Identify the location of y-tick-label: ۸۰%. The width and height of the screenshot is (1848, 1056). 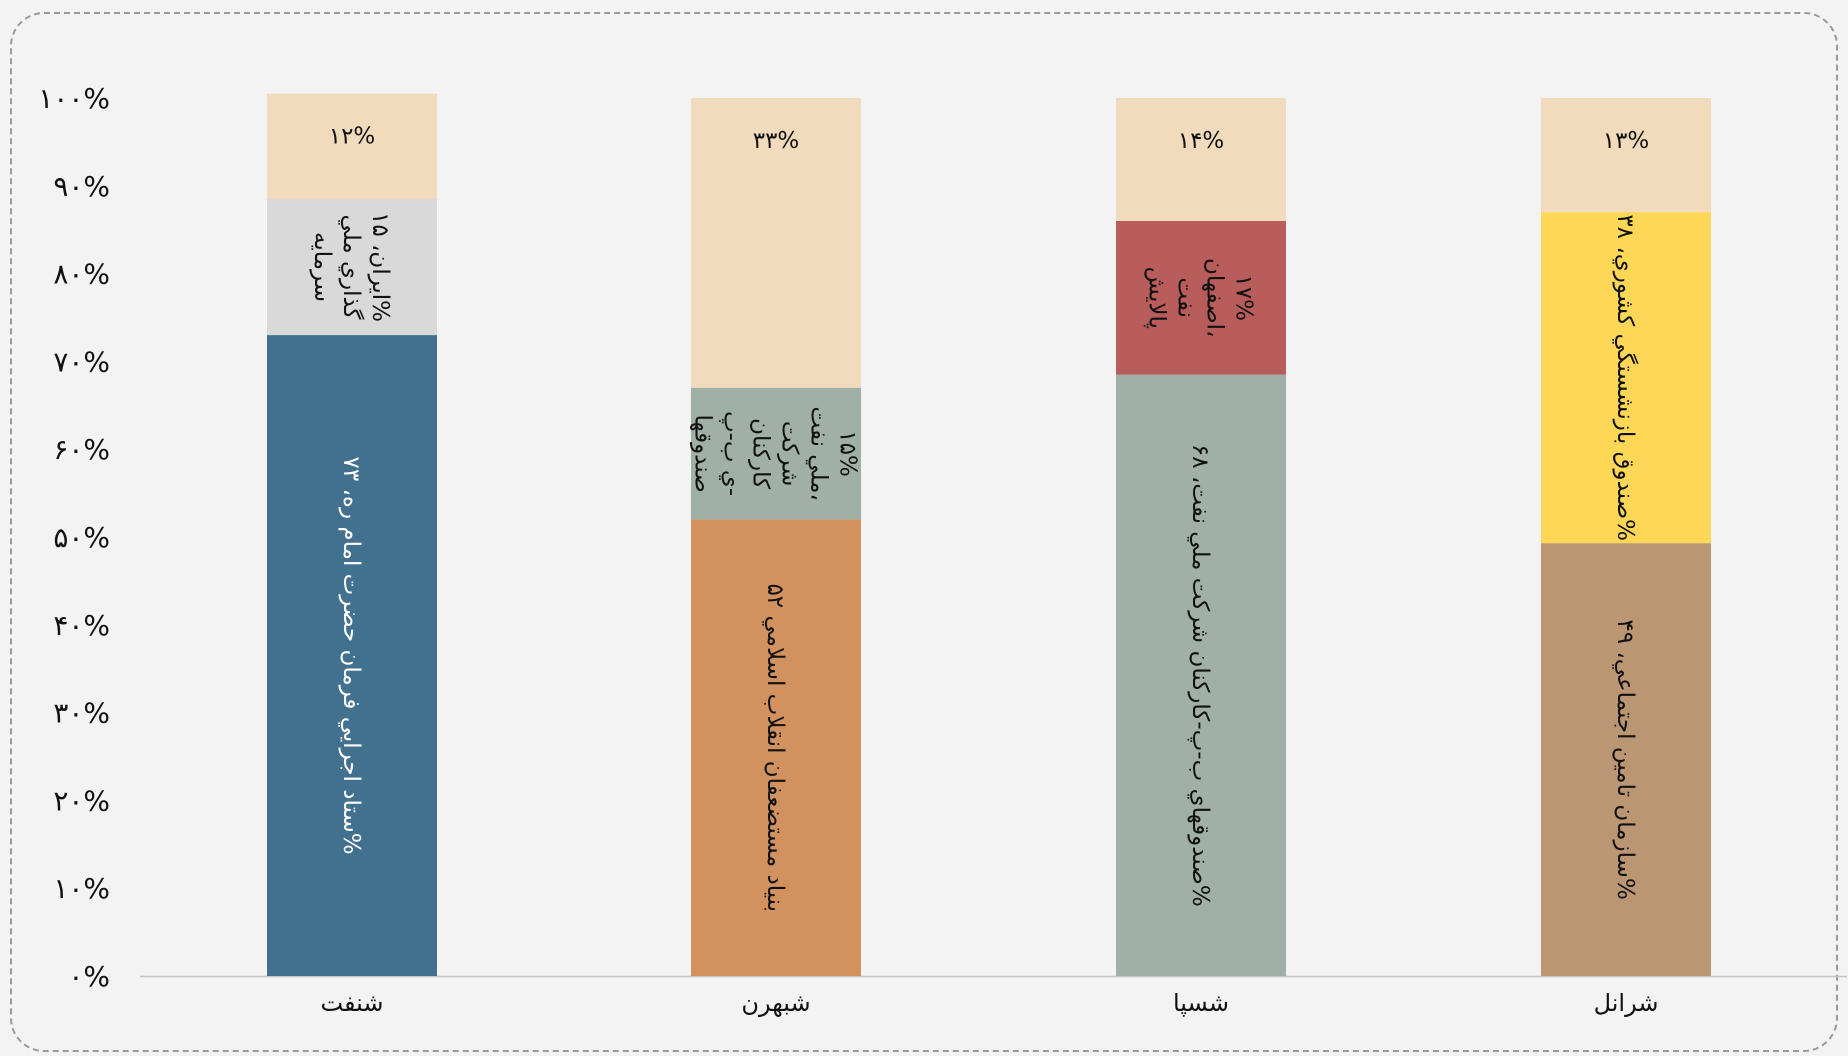
(81, 274).